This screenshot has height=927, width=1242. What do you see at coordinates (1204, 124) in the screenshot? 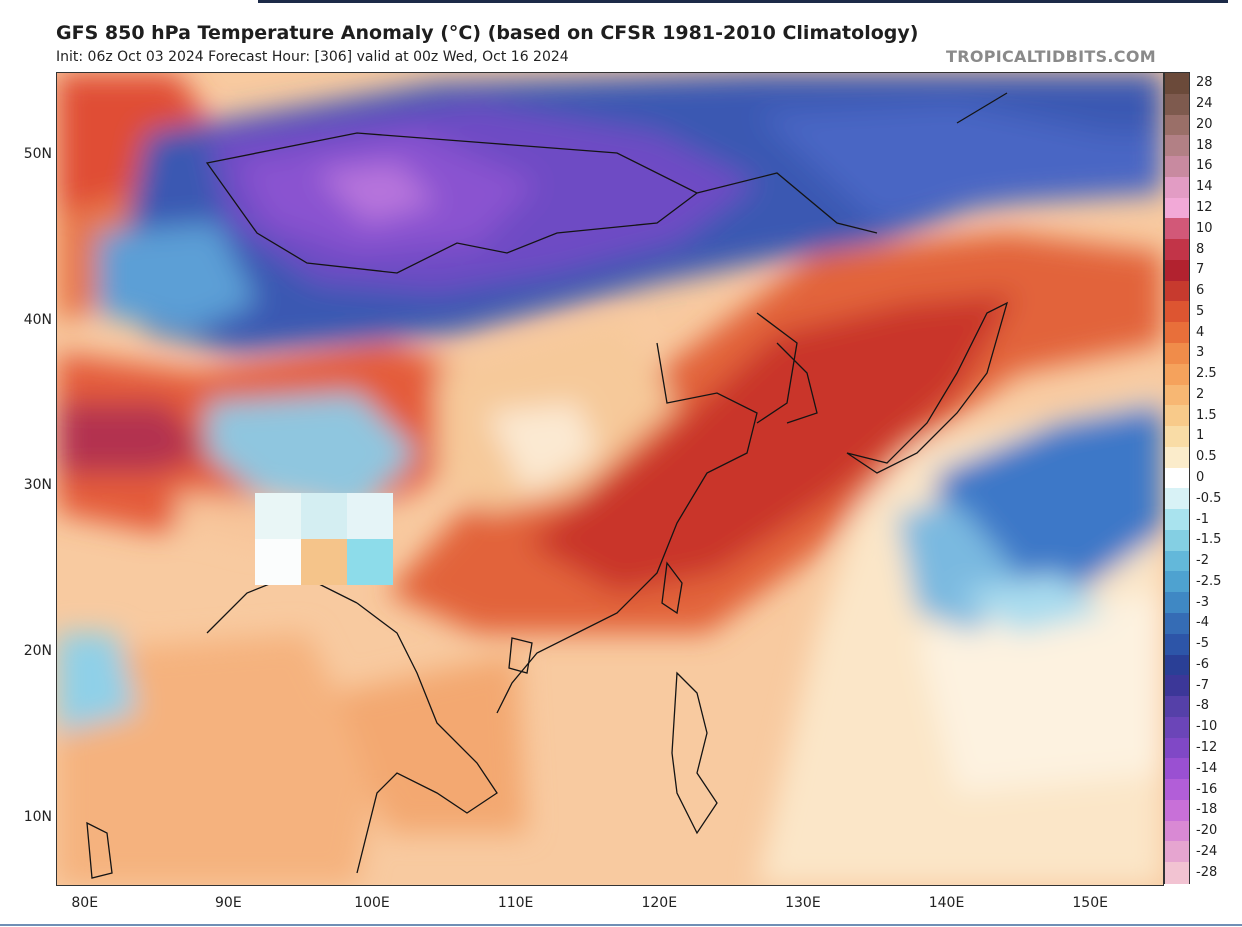
I see `colorbar-label: 20` at bounding box center [1204, 124].